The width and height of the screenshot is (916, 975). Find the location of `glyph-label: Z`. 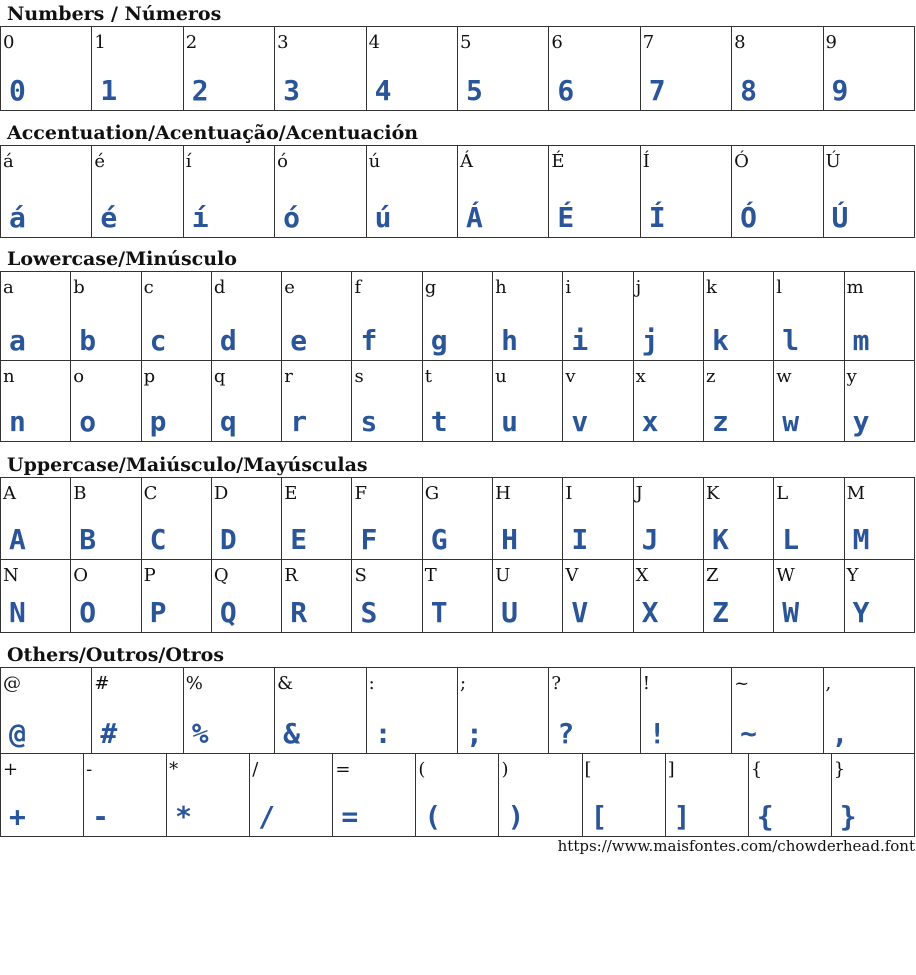

glyph-label: Z is located at coordinates (712, 575).